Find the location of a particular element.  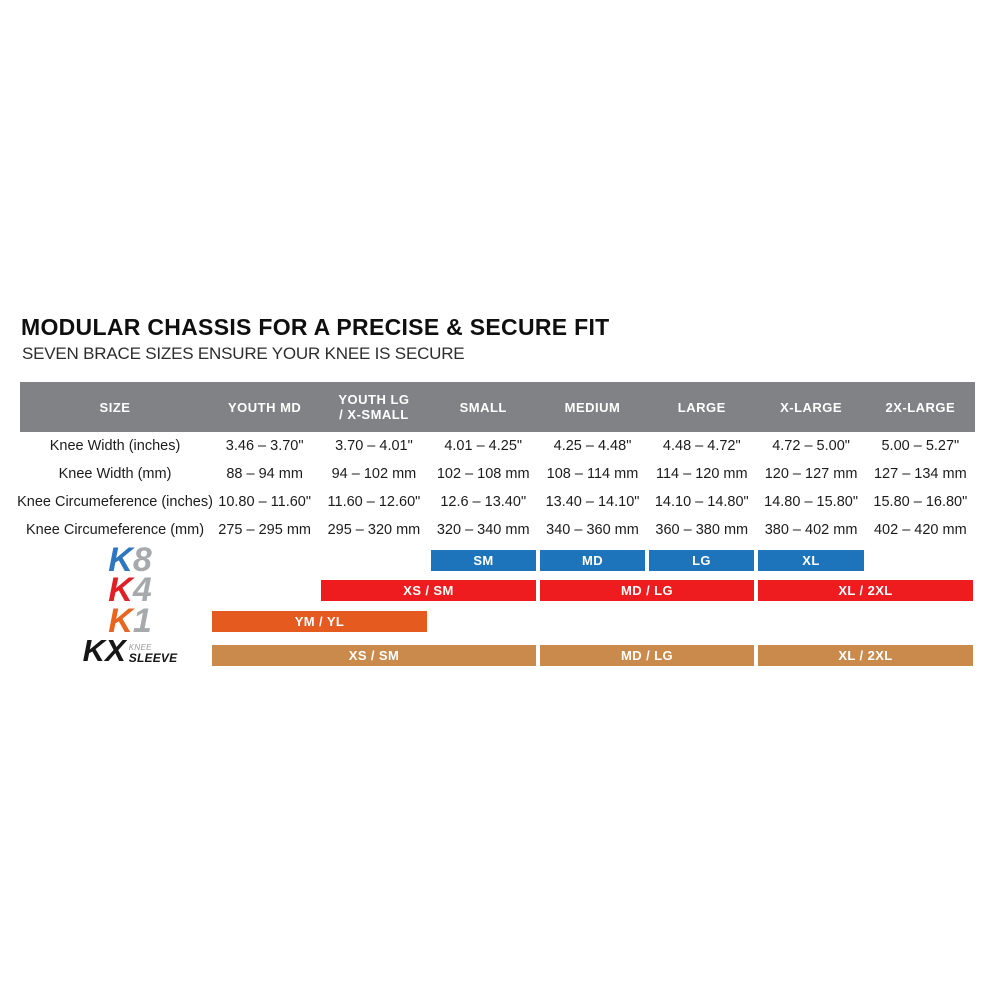

row-label: Knee Circumeference (inches) is located at coordinates (115, 502).